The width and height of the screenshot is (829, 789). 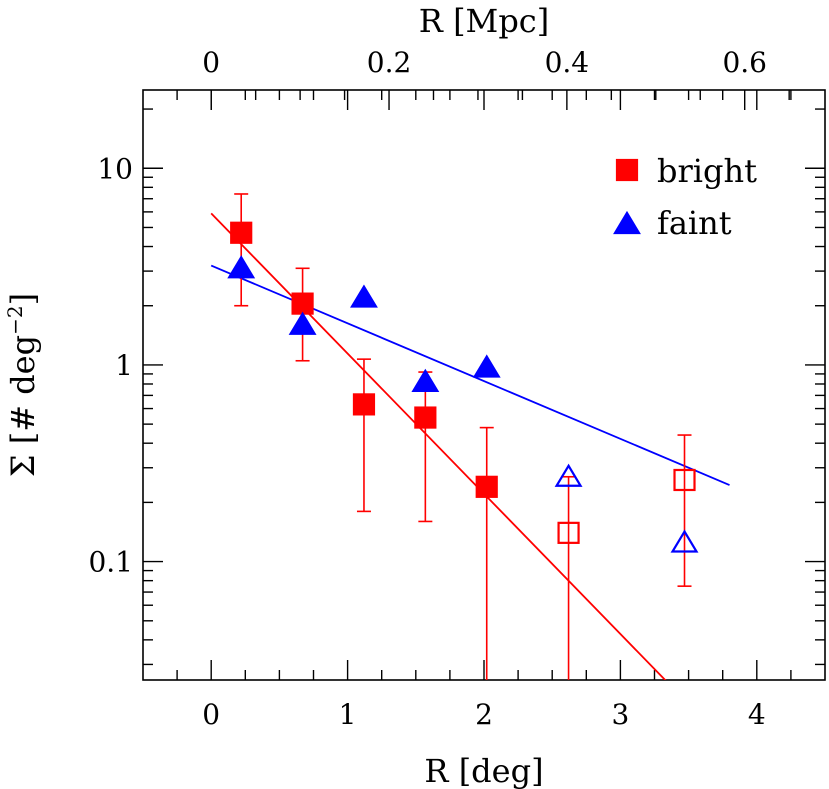 What do you see at coordinates (110, 562) in the screenshot?
I see `y-tick-label: 0.1` at bounding box center [110, 562].